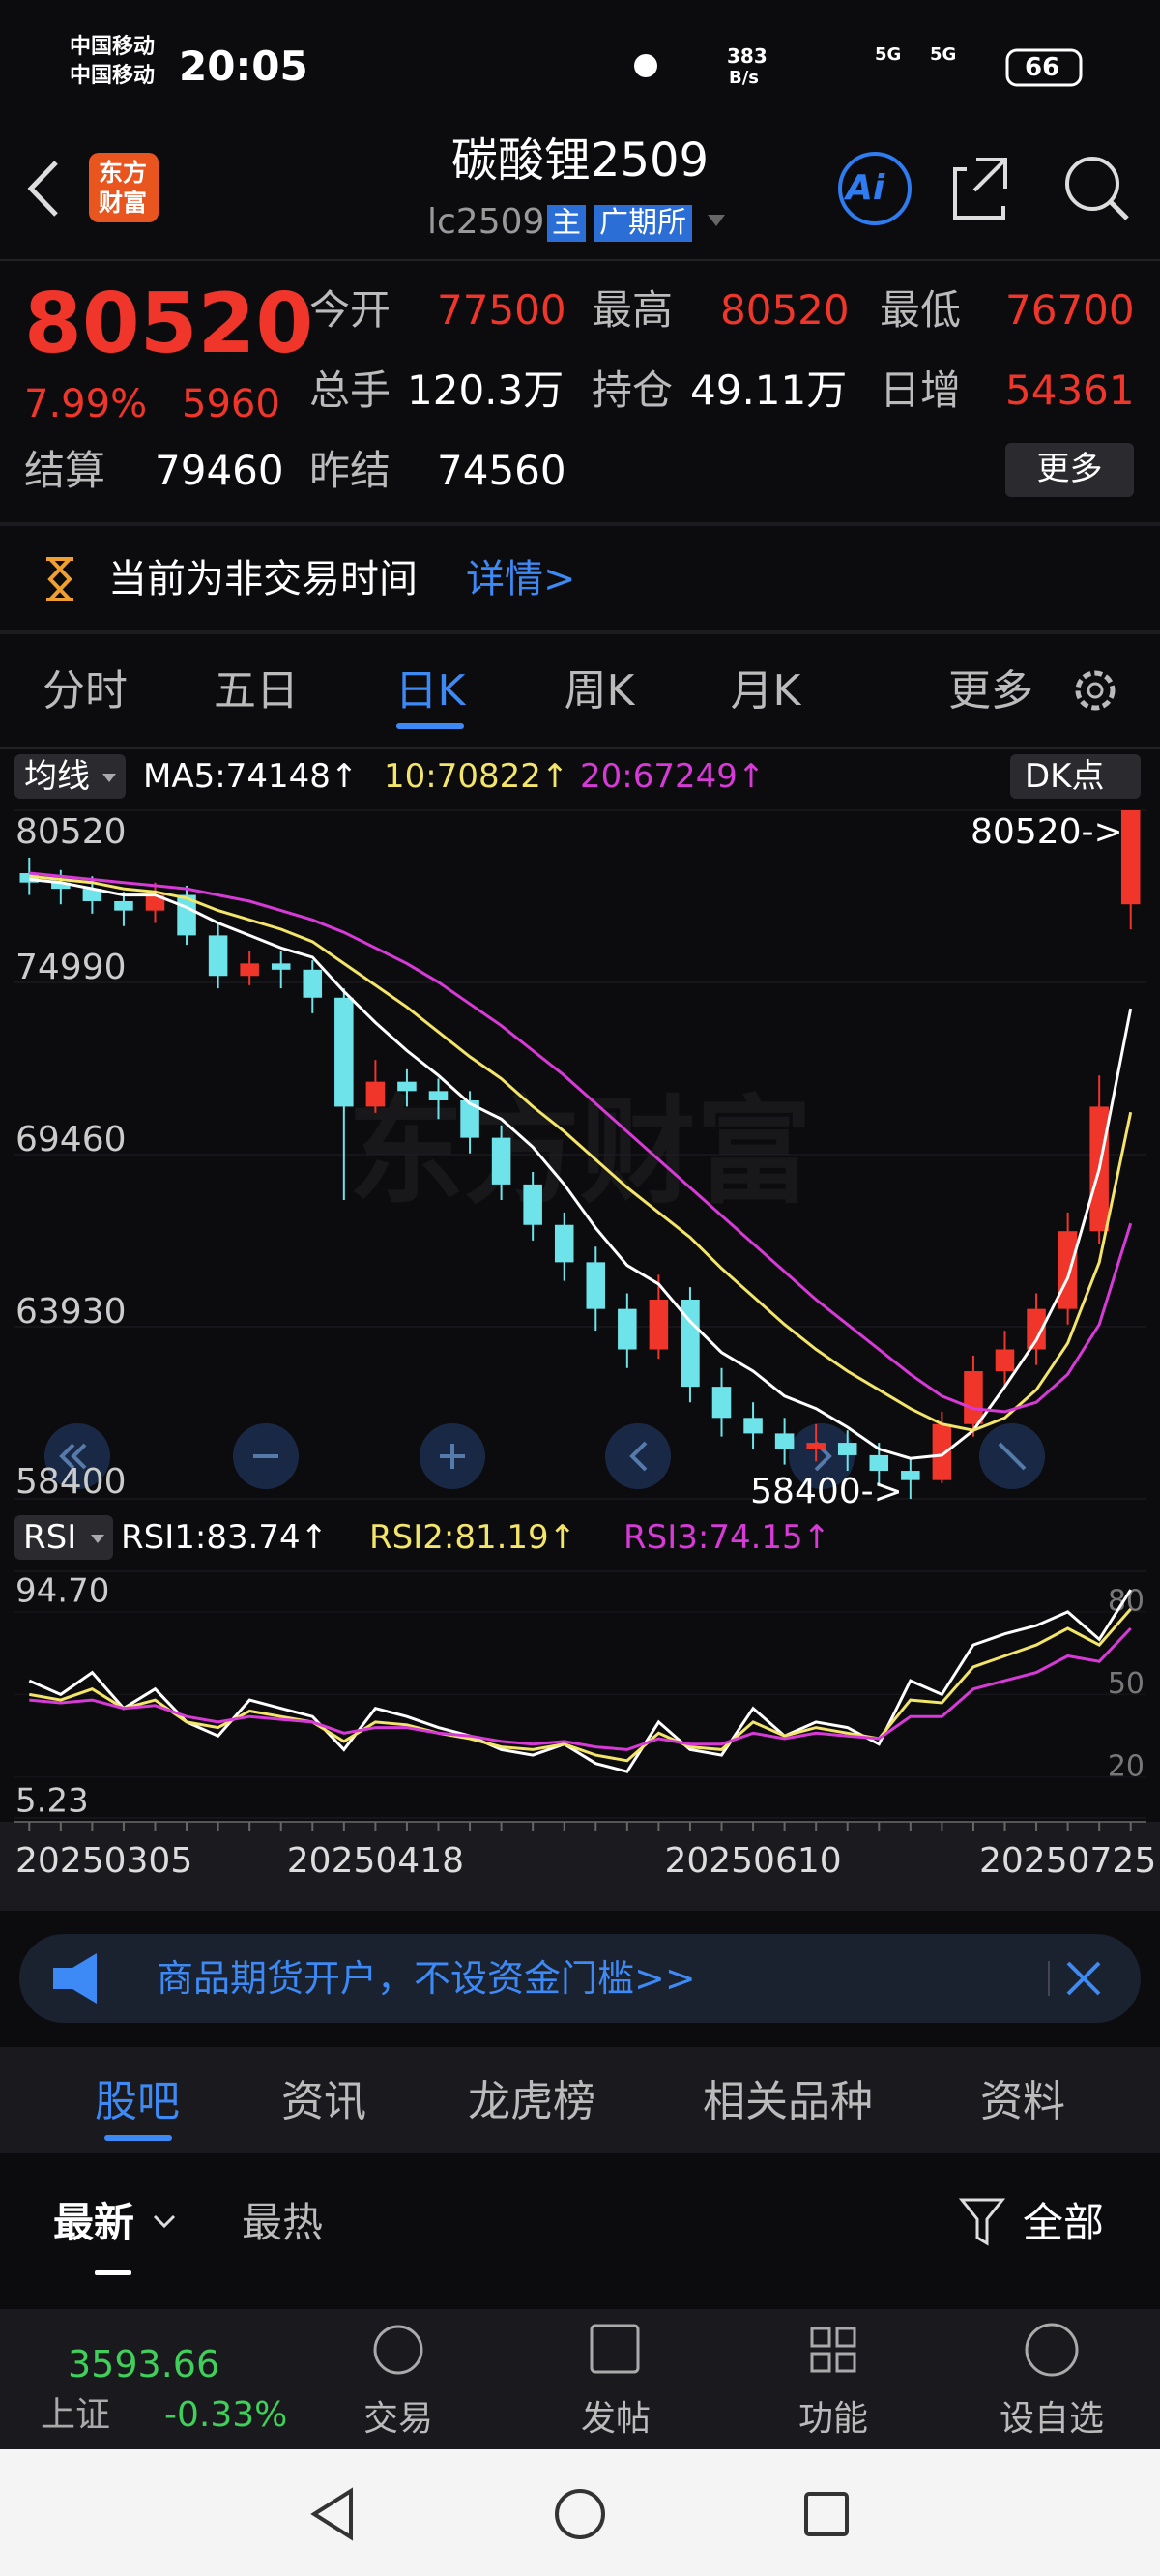  I want to click on content-tab: 资料, so click(1023, 2101).